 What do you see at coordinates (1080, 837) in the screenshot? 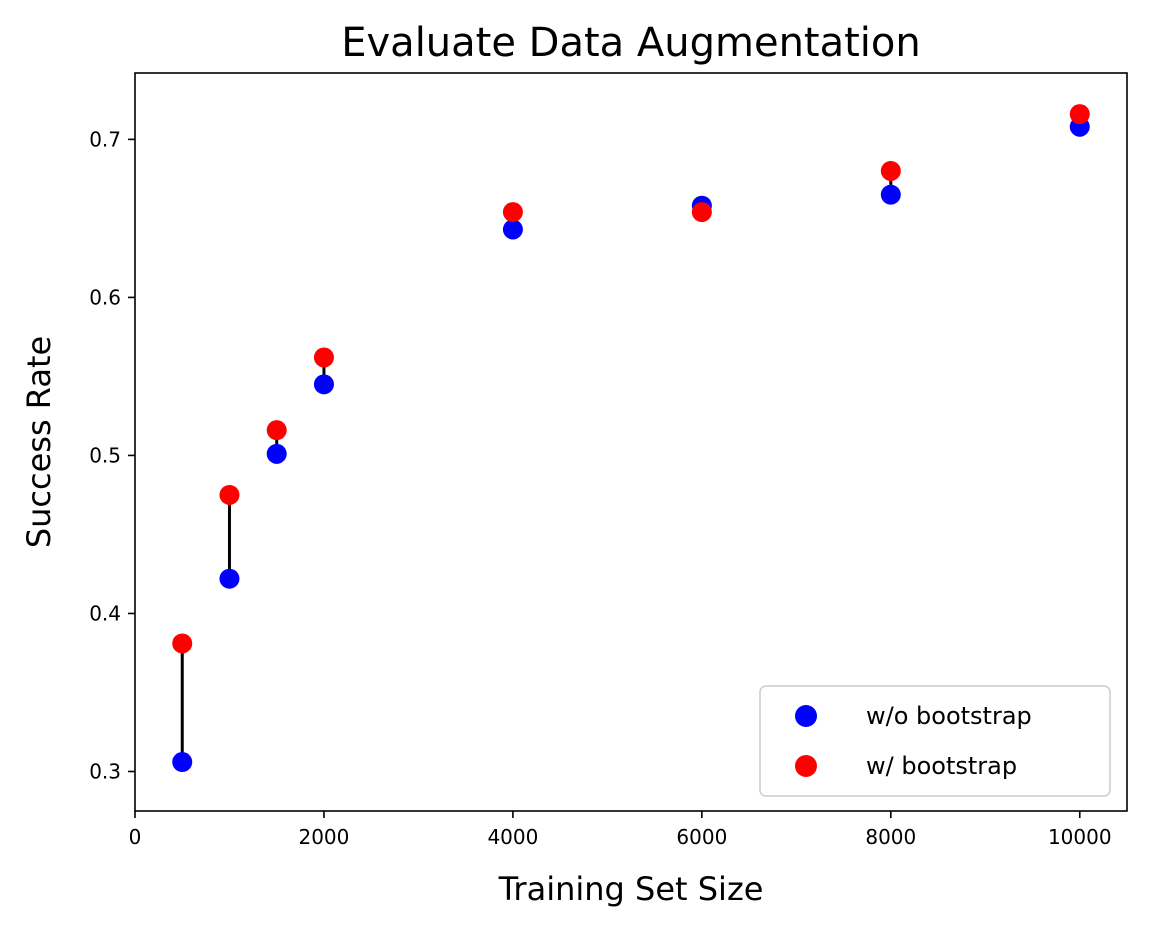
I see `x-tick-label: 10000` at bounding box center [1080, 837].